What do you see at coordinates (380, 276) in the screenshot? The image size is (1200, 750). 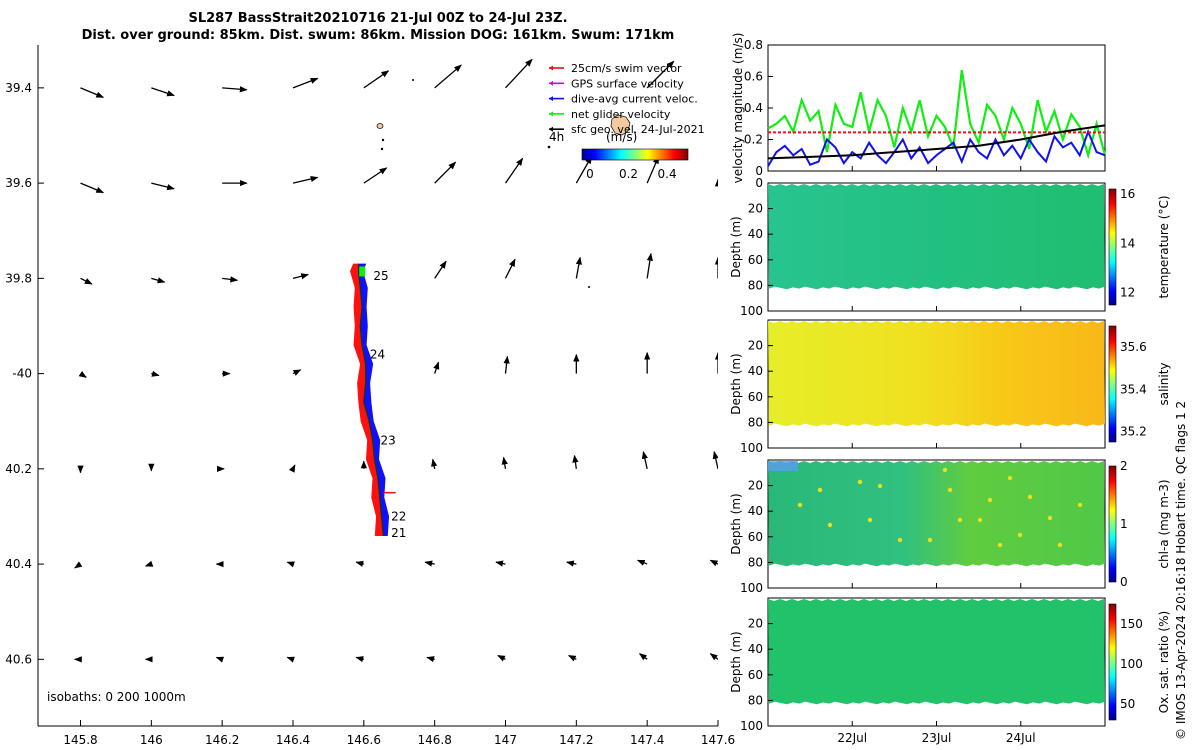 I see `day-label: 25` at bounding box center [380, 276].